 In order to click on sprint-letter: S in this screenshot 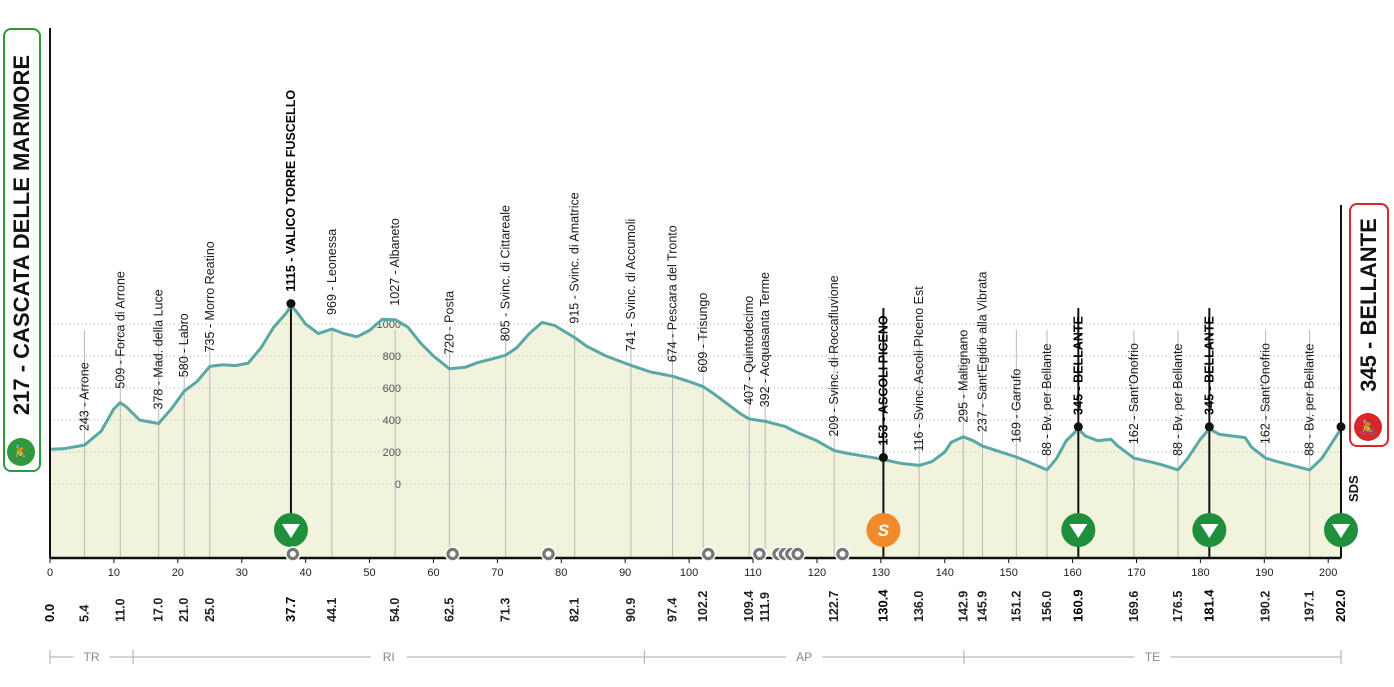, I will do `click(884, 530)`.